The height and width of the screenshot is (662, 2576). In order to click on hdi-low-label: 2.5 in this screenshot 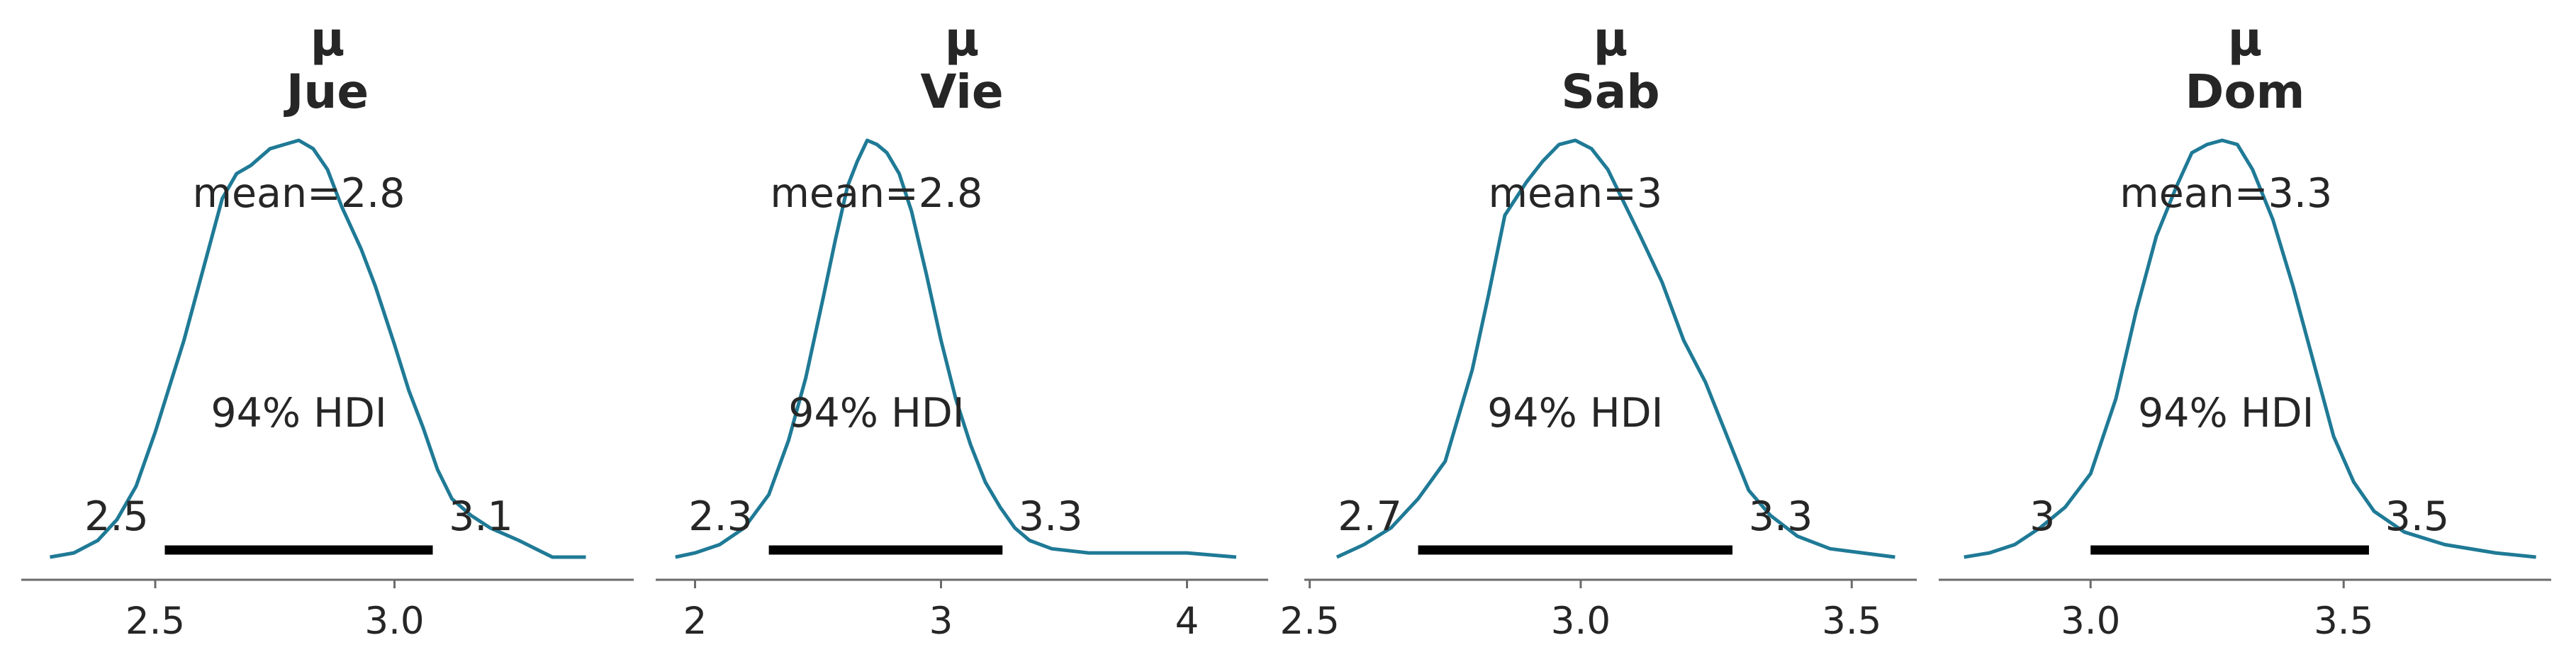, I will do `click(117, 516)`.